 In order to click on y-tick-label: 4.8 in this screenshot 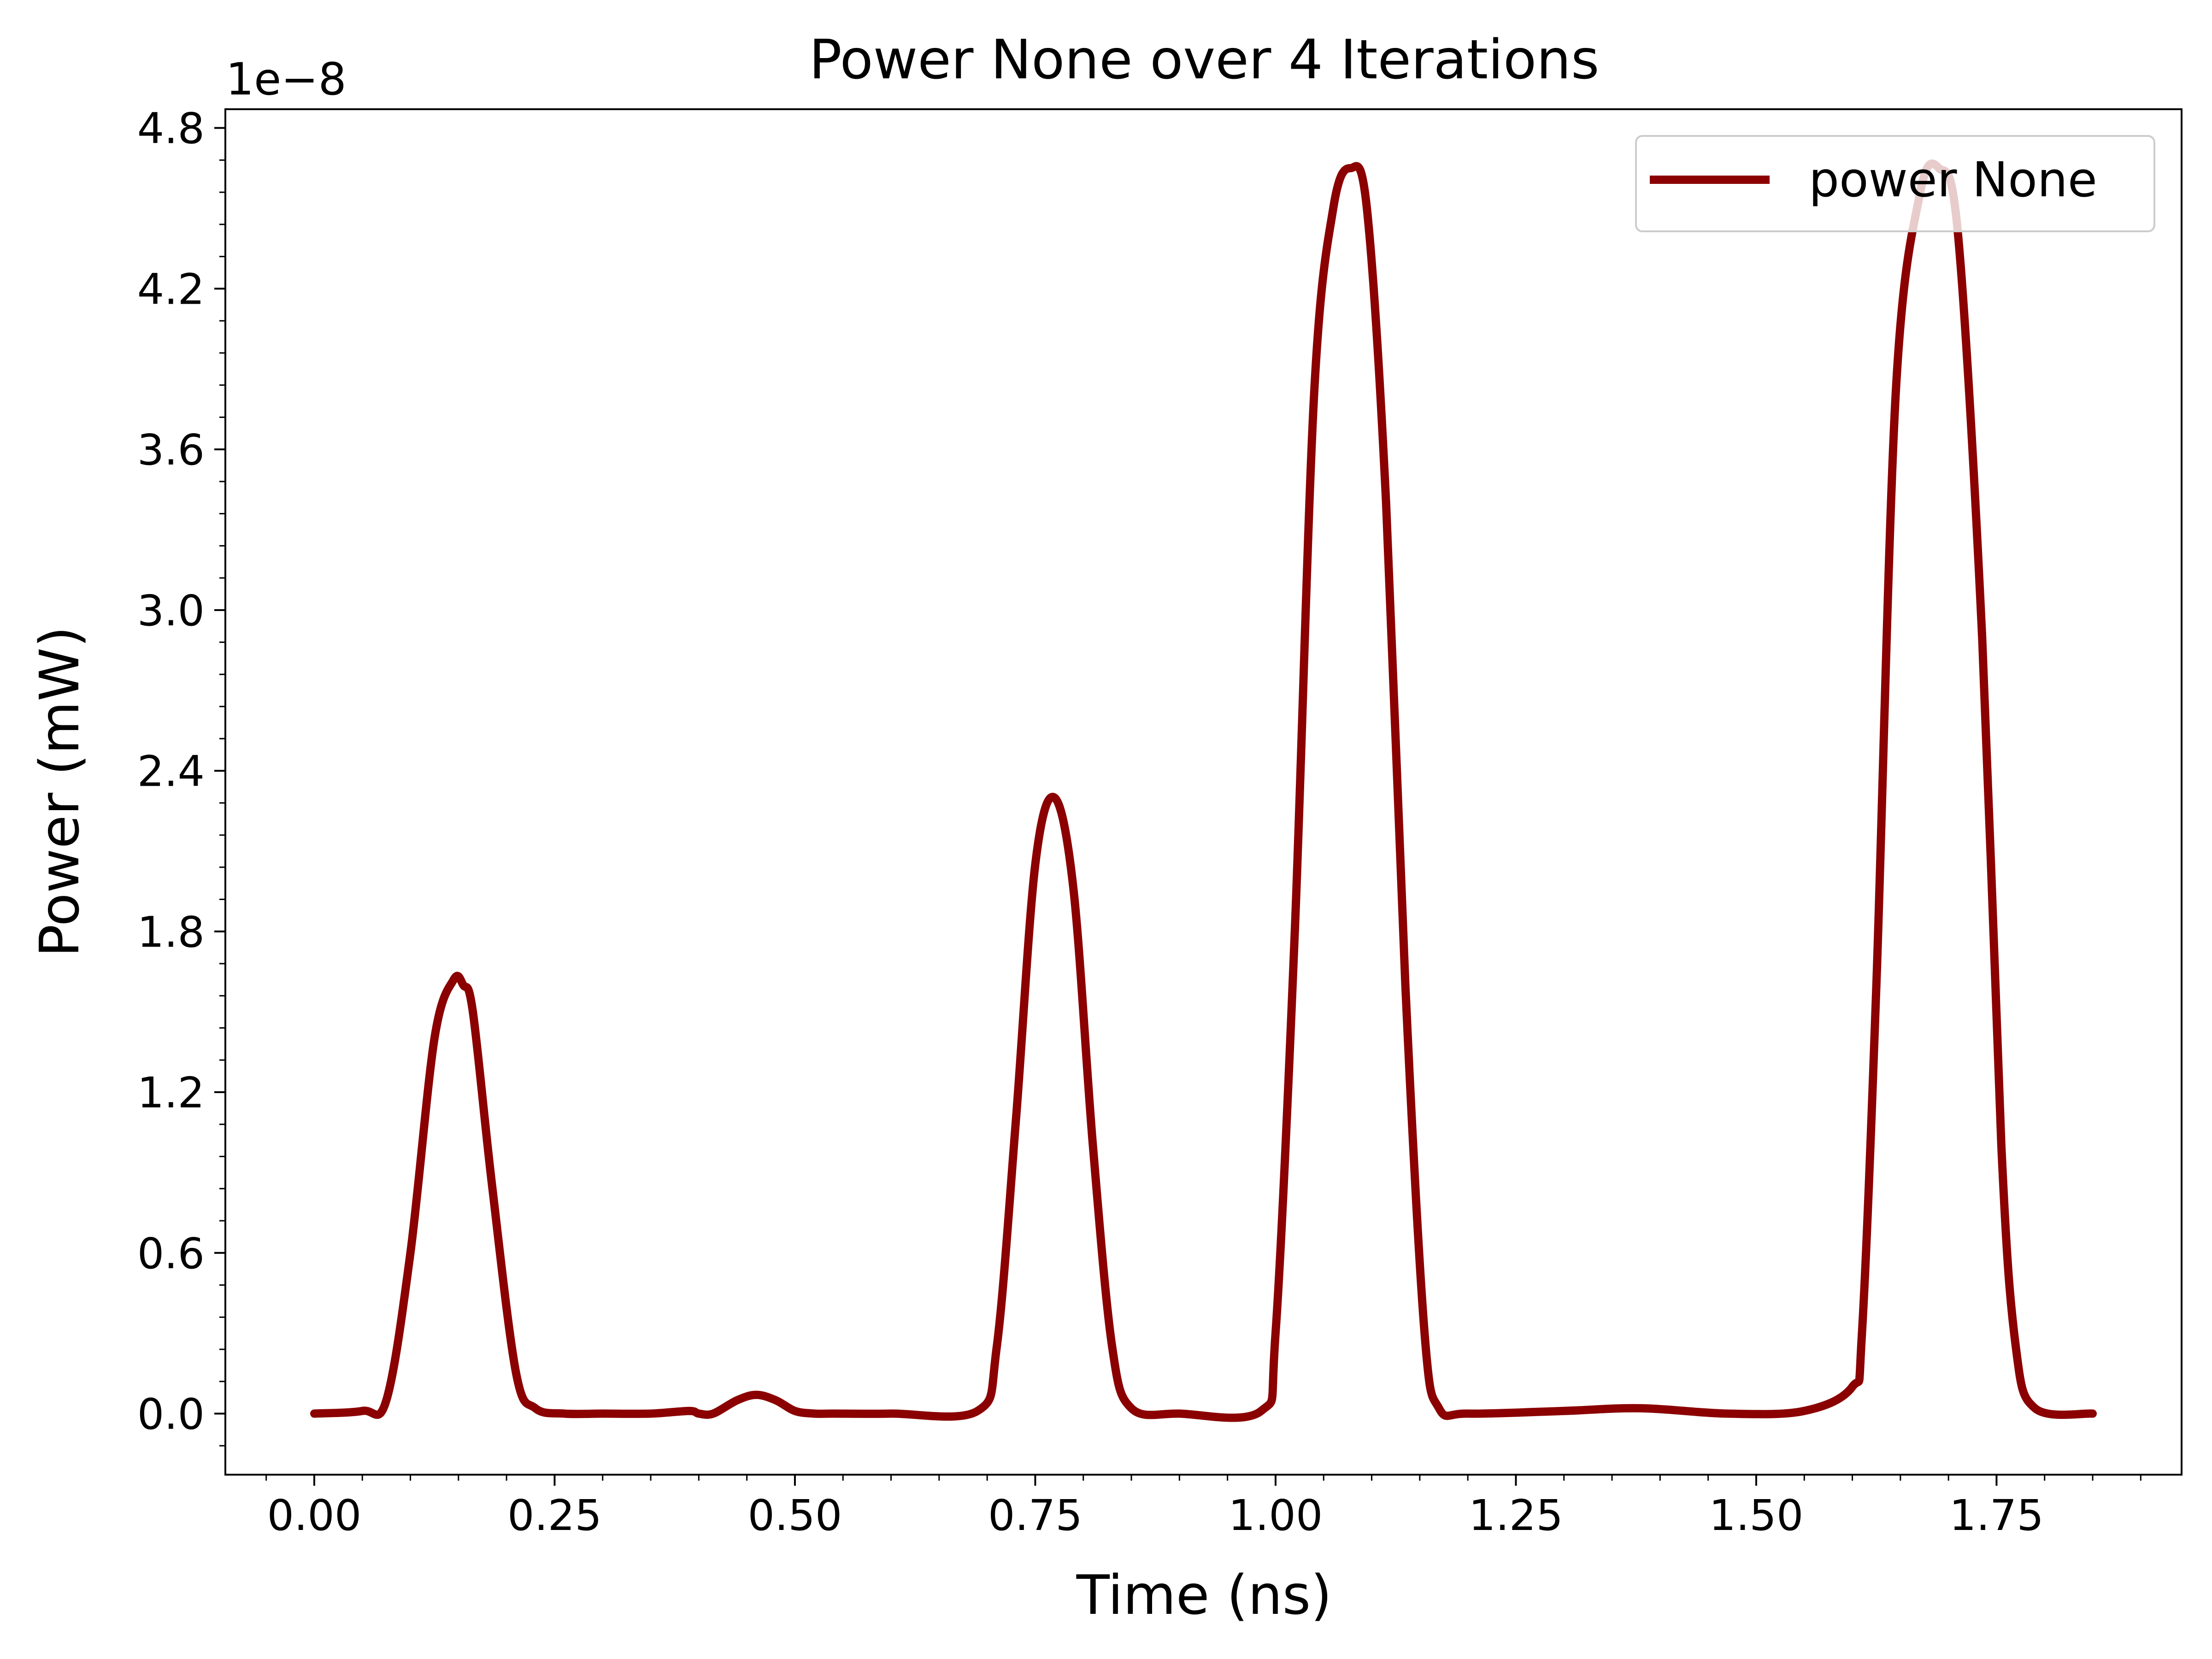, I will do `click(171, 128)`.